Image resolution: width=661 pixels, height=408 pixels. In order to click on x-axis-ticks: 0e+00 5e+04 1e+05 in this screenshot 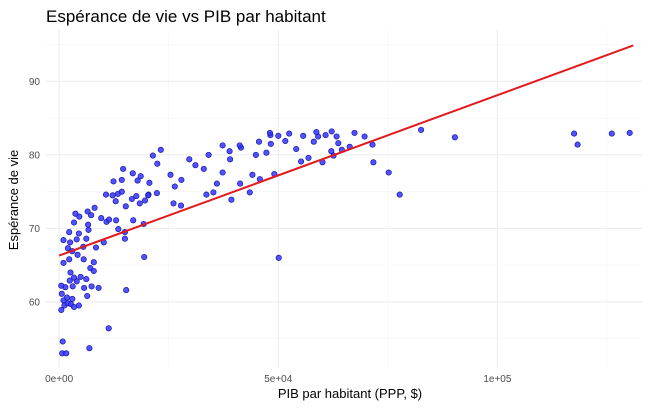, I will do `click(278, 379)`.